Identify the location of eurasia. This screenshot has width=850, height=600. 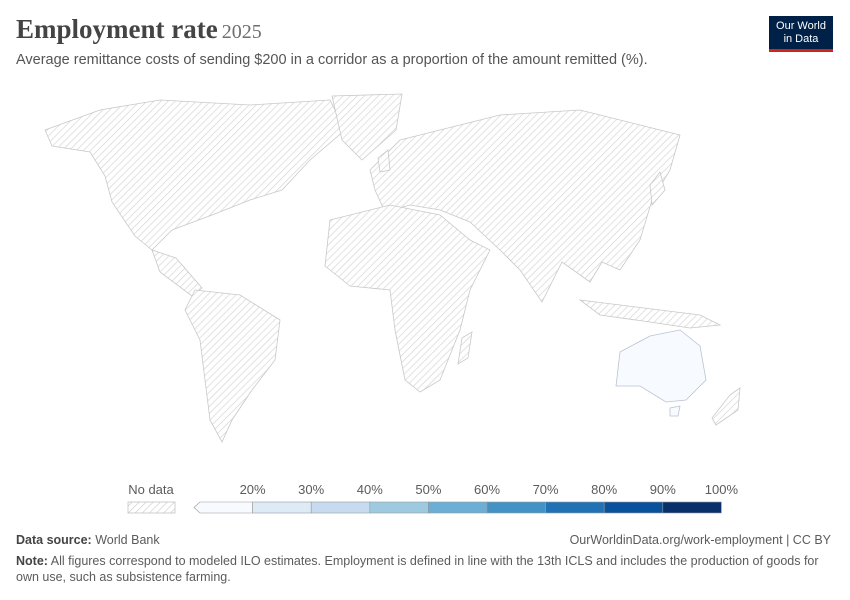
(525, 206).